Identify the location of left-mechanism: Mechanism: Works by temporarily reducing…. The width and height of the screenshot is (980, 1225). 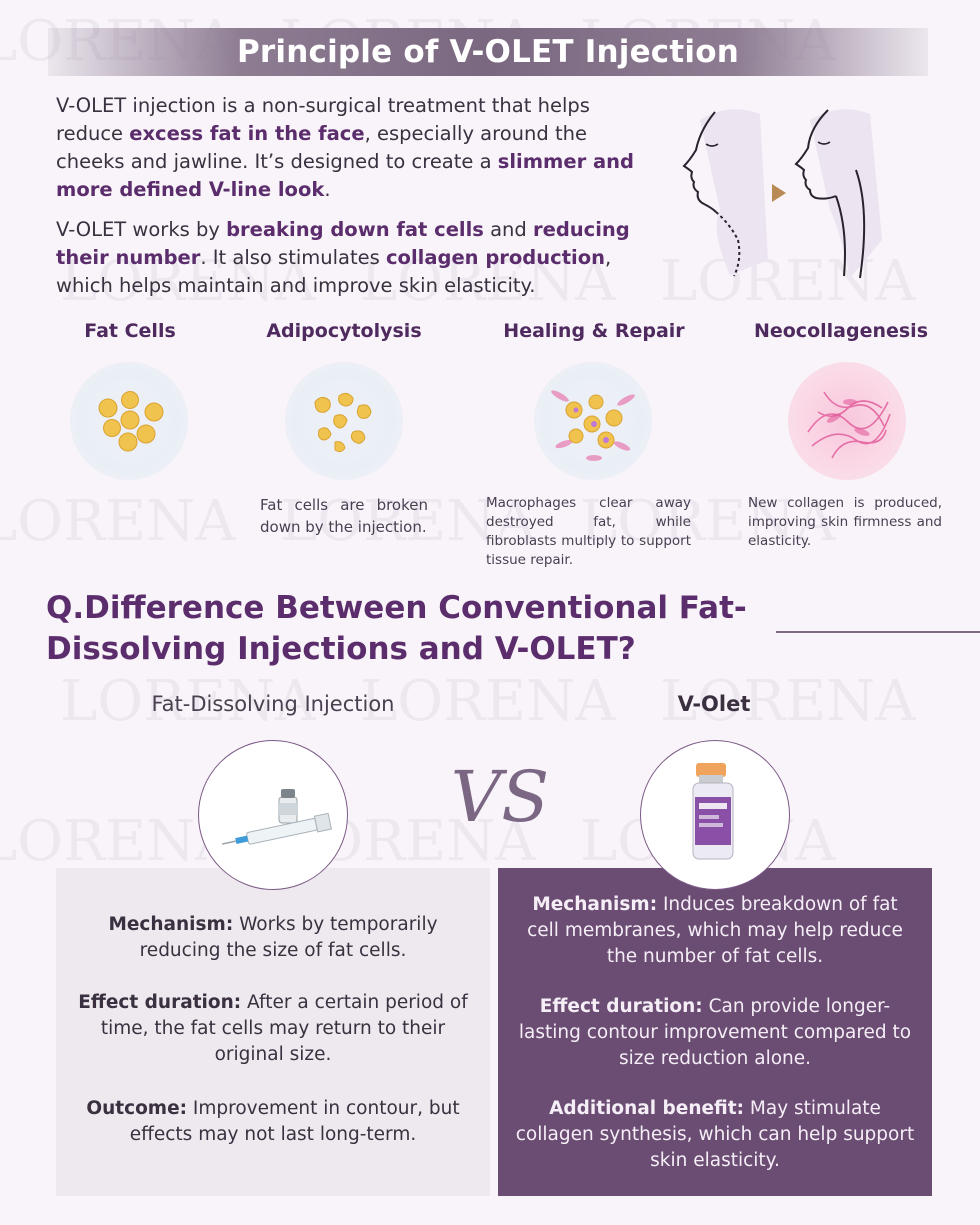
(273, 938).